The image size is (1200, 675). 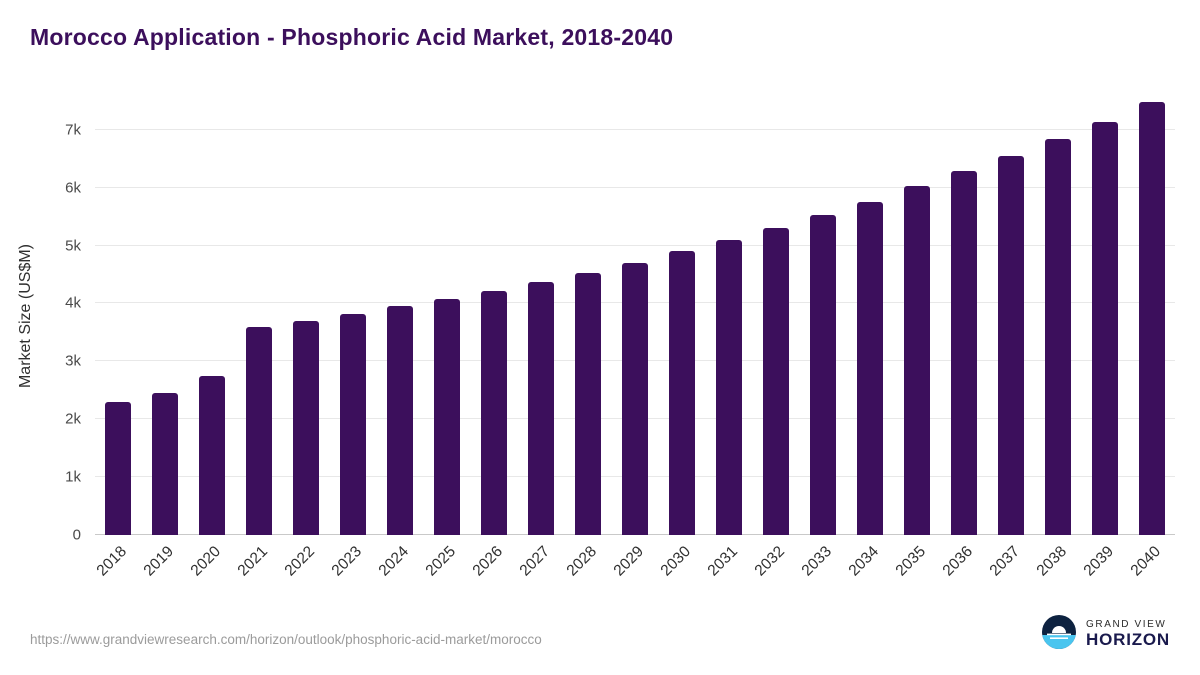 What do you see at coordinates (681, 393) in the screenshot?
I see `bar-2030` at bounding box center [681, 393].